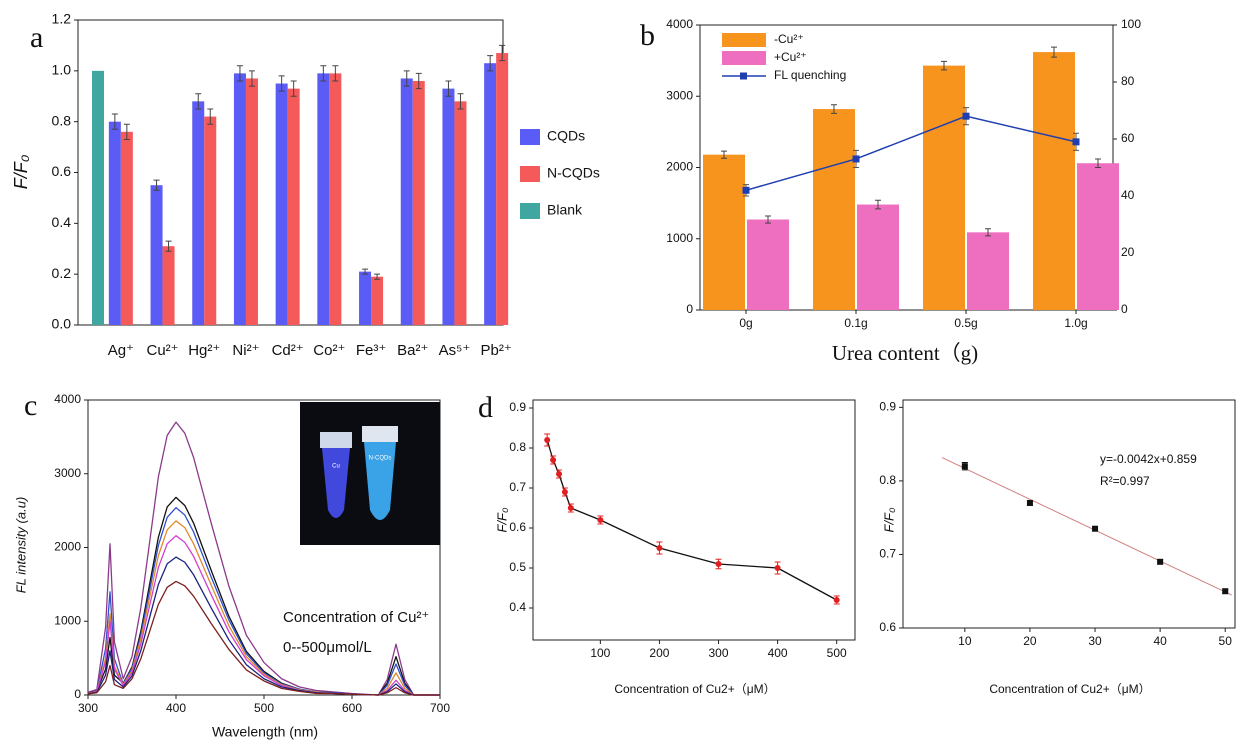 The image size is (1247, 742). Describe the element at coordinates (412, 350) in the screenshot. I see `x-tick-label: Ba²⁺` at that location.